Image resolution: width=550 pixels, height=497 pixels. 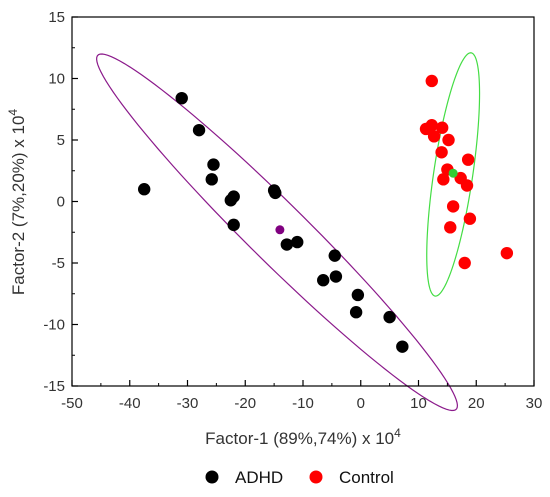 I want to click on x-axis-title-exponent: 4, so click(x=397, y=433).